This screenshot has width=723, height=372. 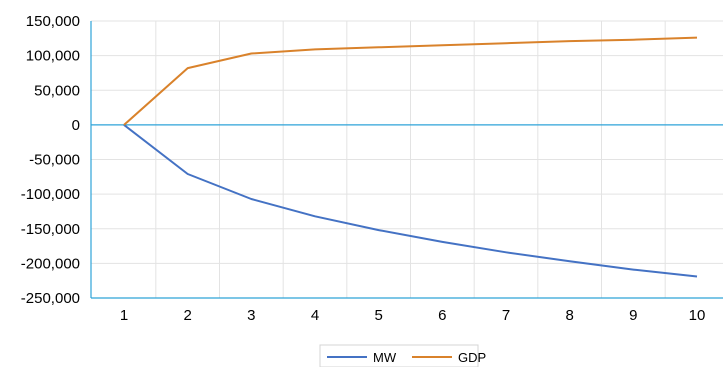 What do you see at coordinates (506, 315) in the screenshot?
I see `x-tick-label: 7` at bounding box center [506, 315].